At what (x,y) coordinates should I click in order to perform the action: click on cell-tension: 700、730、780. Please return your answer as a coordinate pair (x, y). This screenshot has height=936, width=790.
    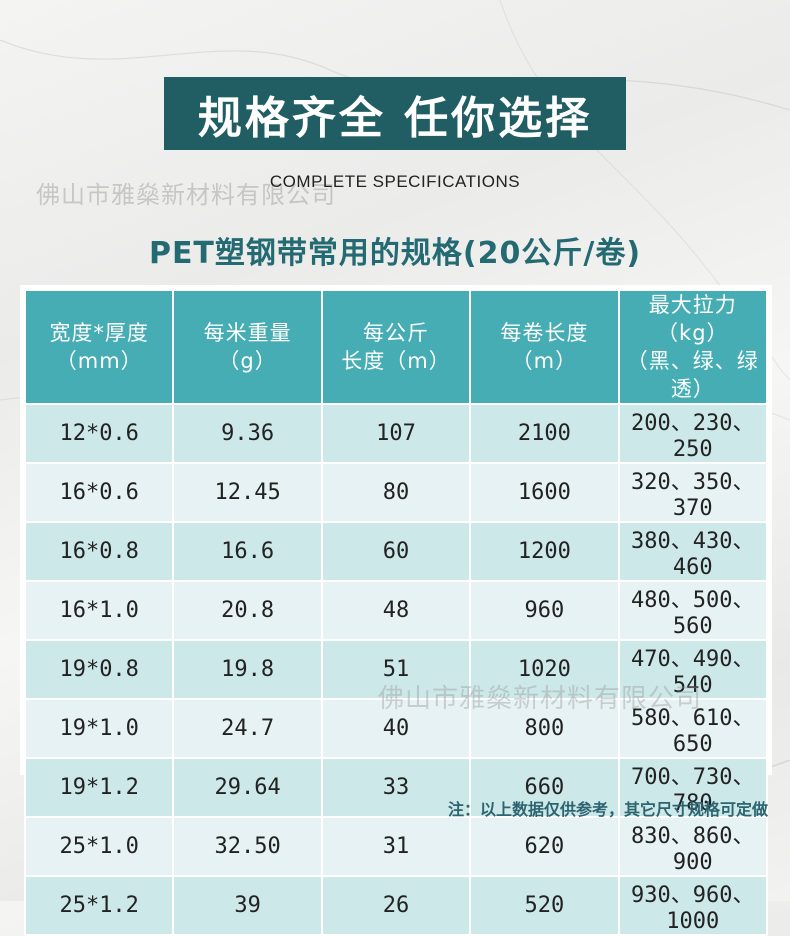
    Looking at the image, I should click on (693, 787).